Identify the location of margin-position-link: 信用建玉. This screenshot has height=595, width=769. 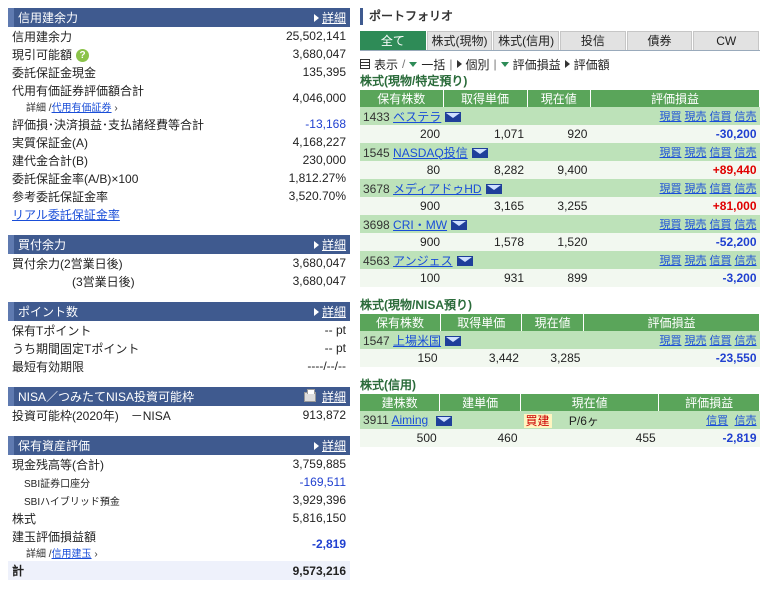
(71, 554).